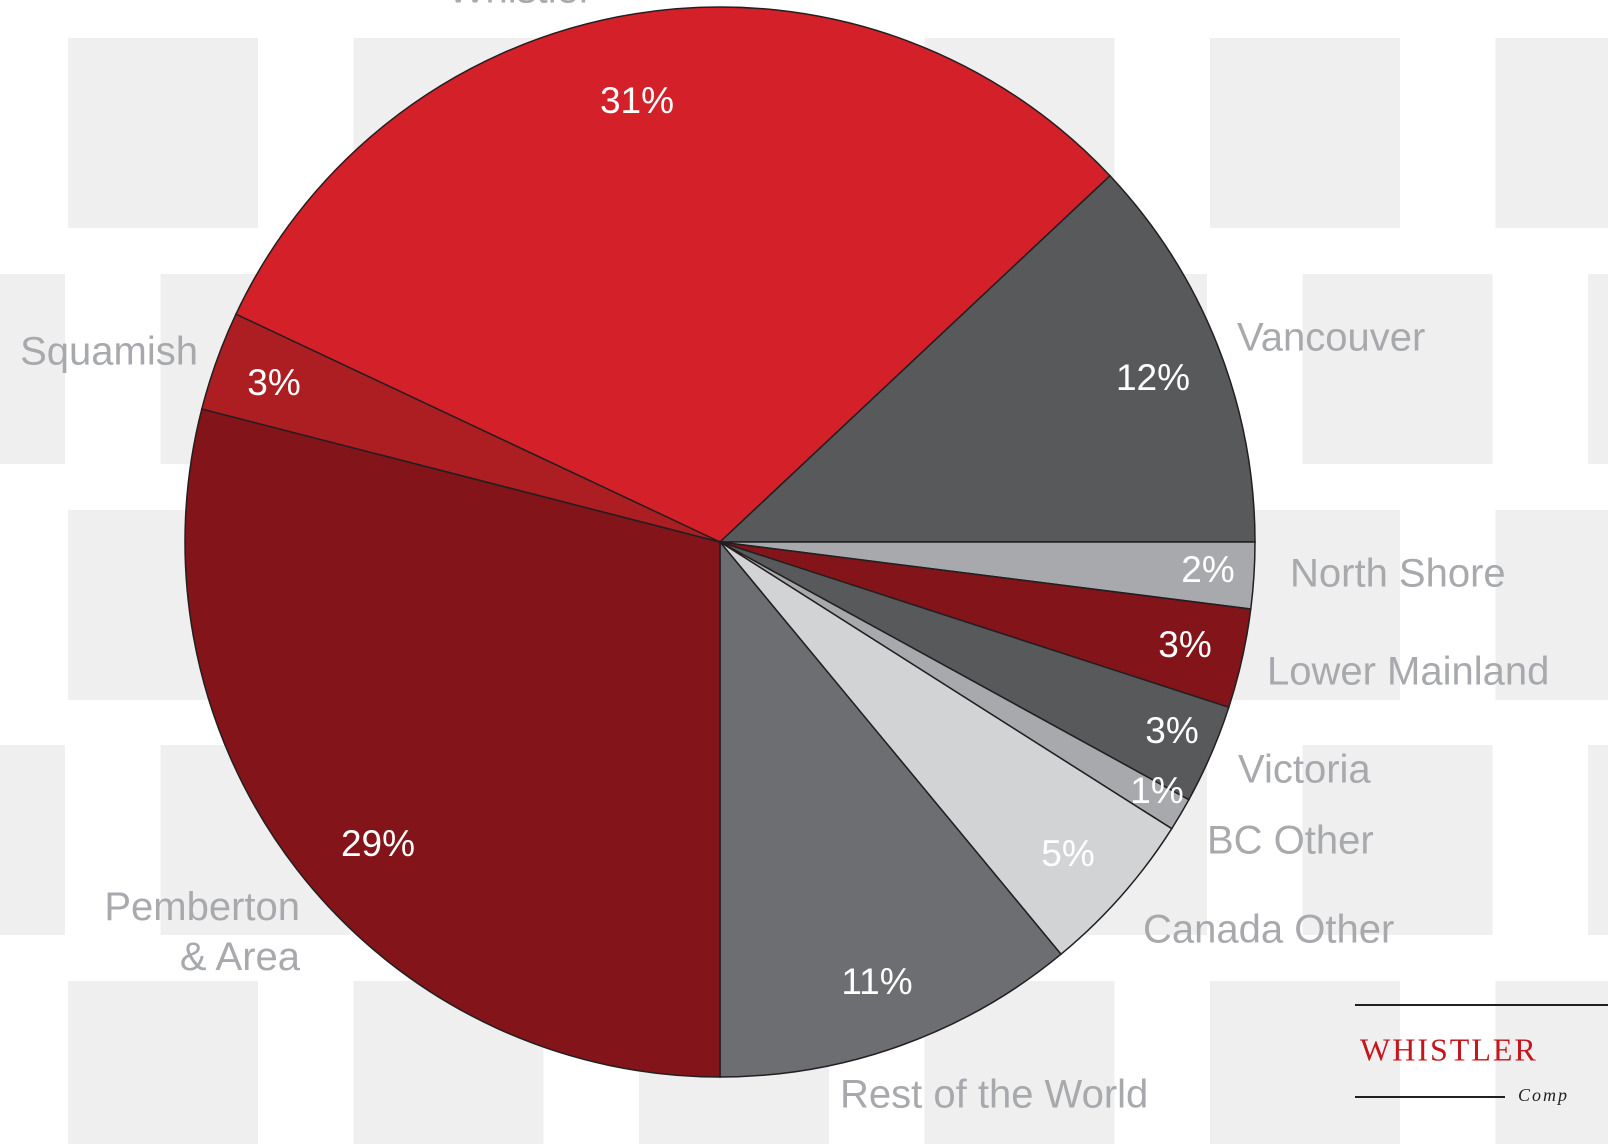 The width and height of the screenshot is (1608, 1144). Describe the element at coordinates (378, 843) in the screenshot. I see `value-label: 29%` at that location.